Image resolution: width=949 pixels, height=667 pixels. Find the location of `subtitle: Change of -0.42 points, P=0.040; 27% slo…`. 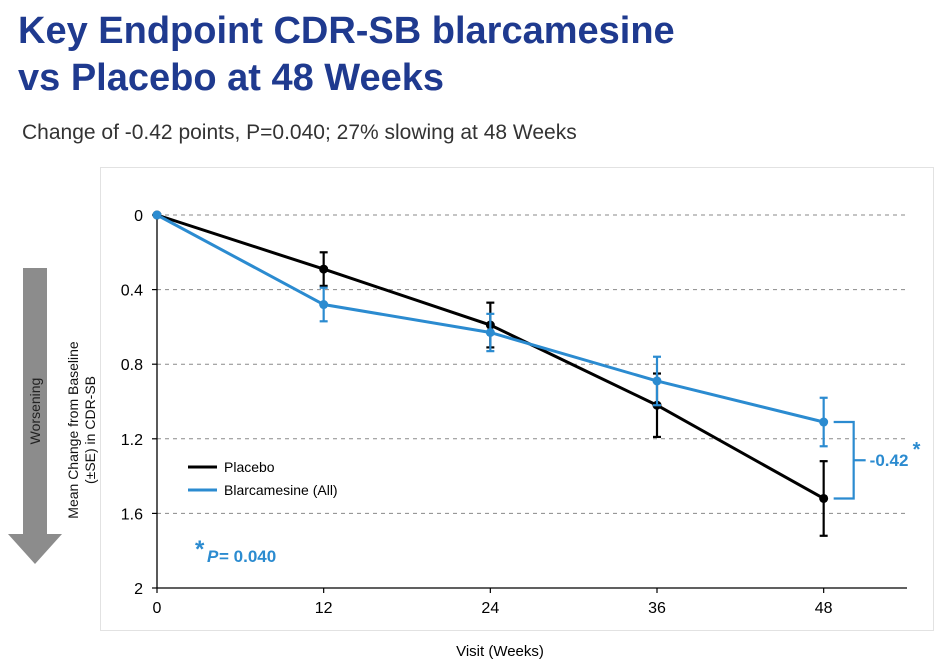

subtitle: Change of -0.42 points, P=0.040; 27% slo… is located at coordinates (299, 132).